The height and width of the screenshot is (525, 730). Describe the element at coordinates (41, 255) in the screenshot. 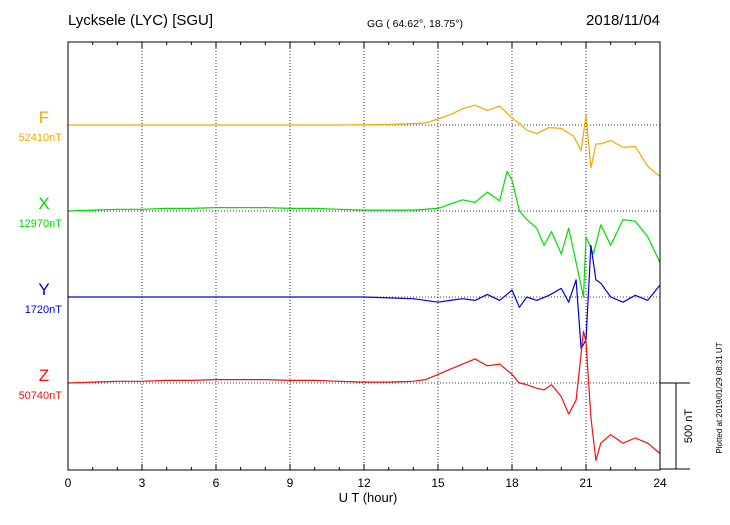

I see `series-labels: F 52410nT X 12970nT Y 1720nT Z 50740nT` at that location.